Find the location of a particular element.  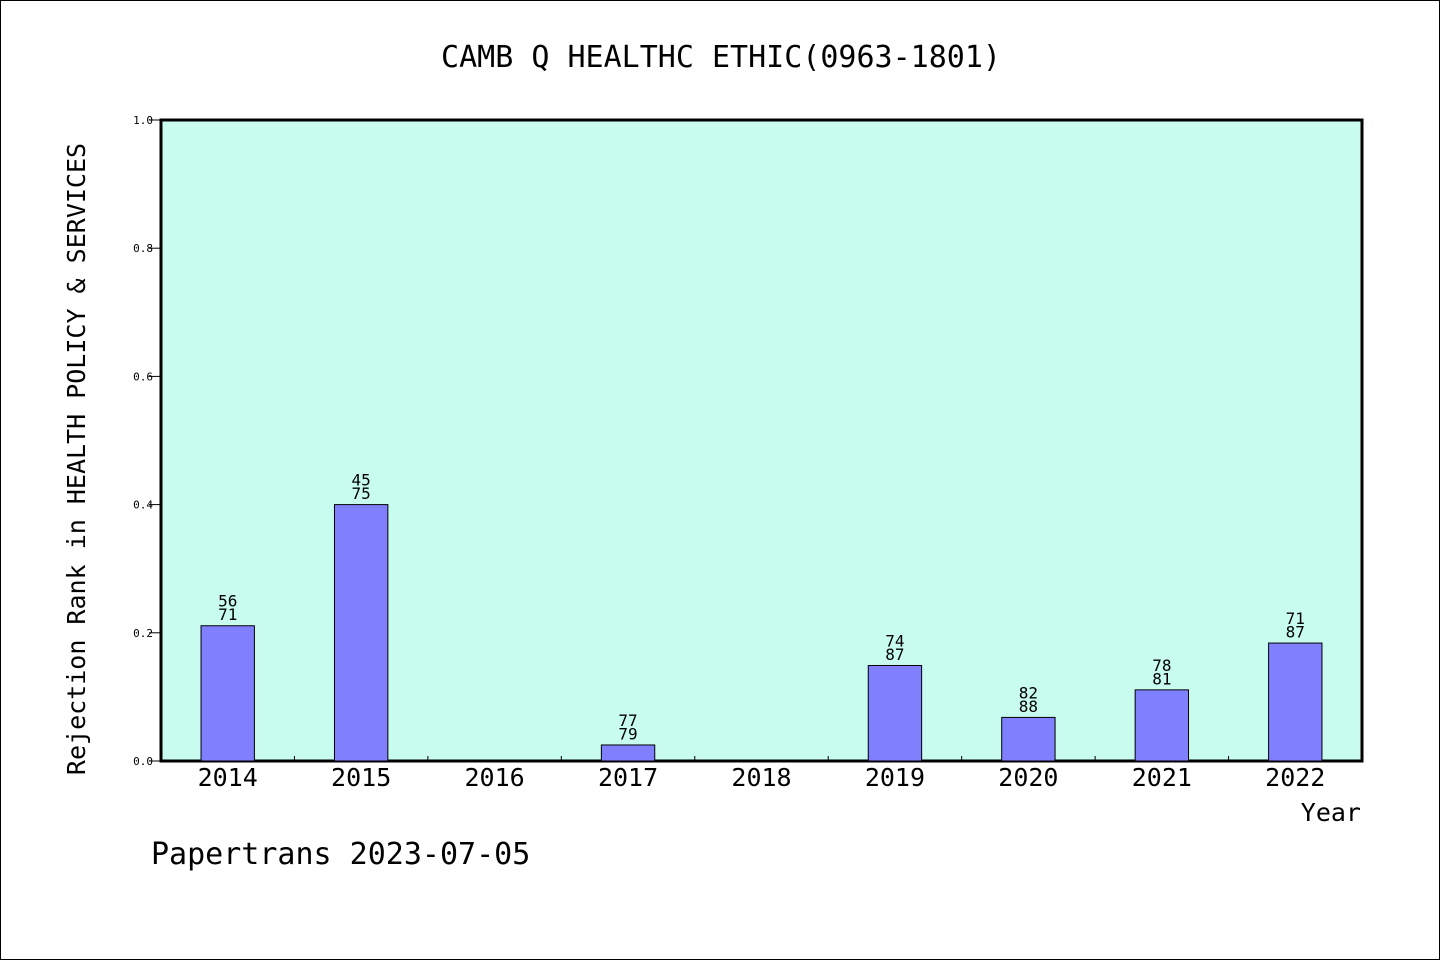

bar-data-label: 79 is located at coordinates (627, 733).